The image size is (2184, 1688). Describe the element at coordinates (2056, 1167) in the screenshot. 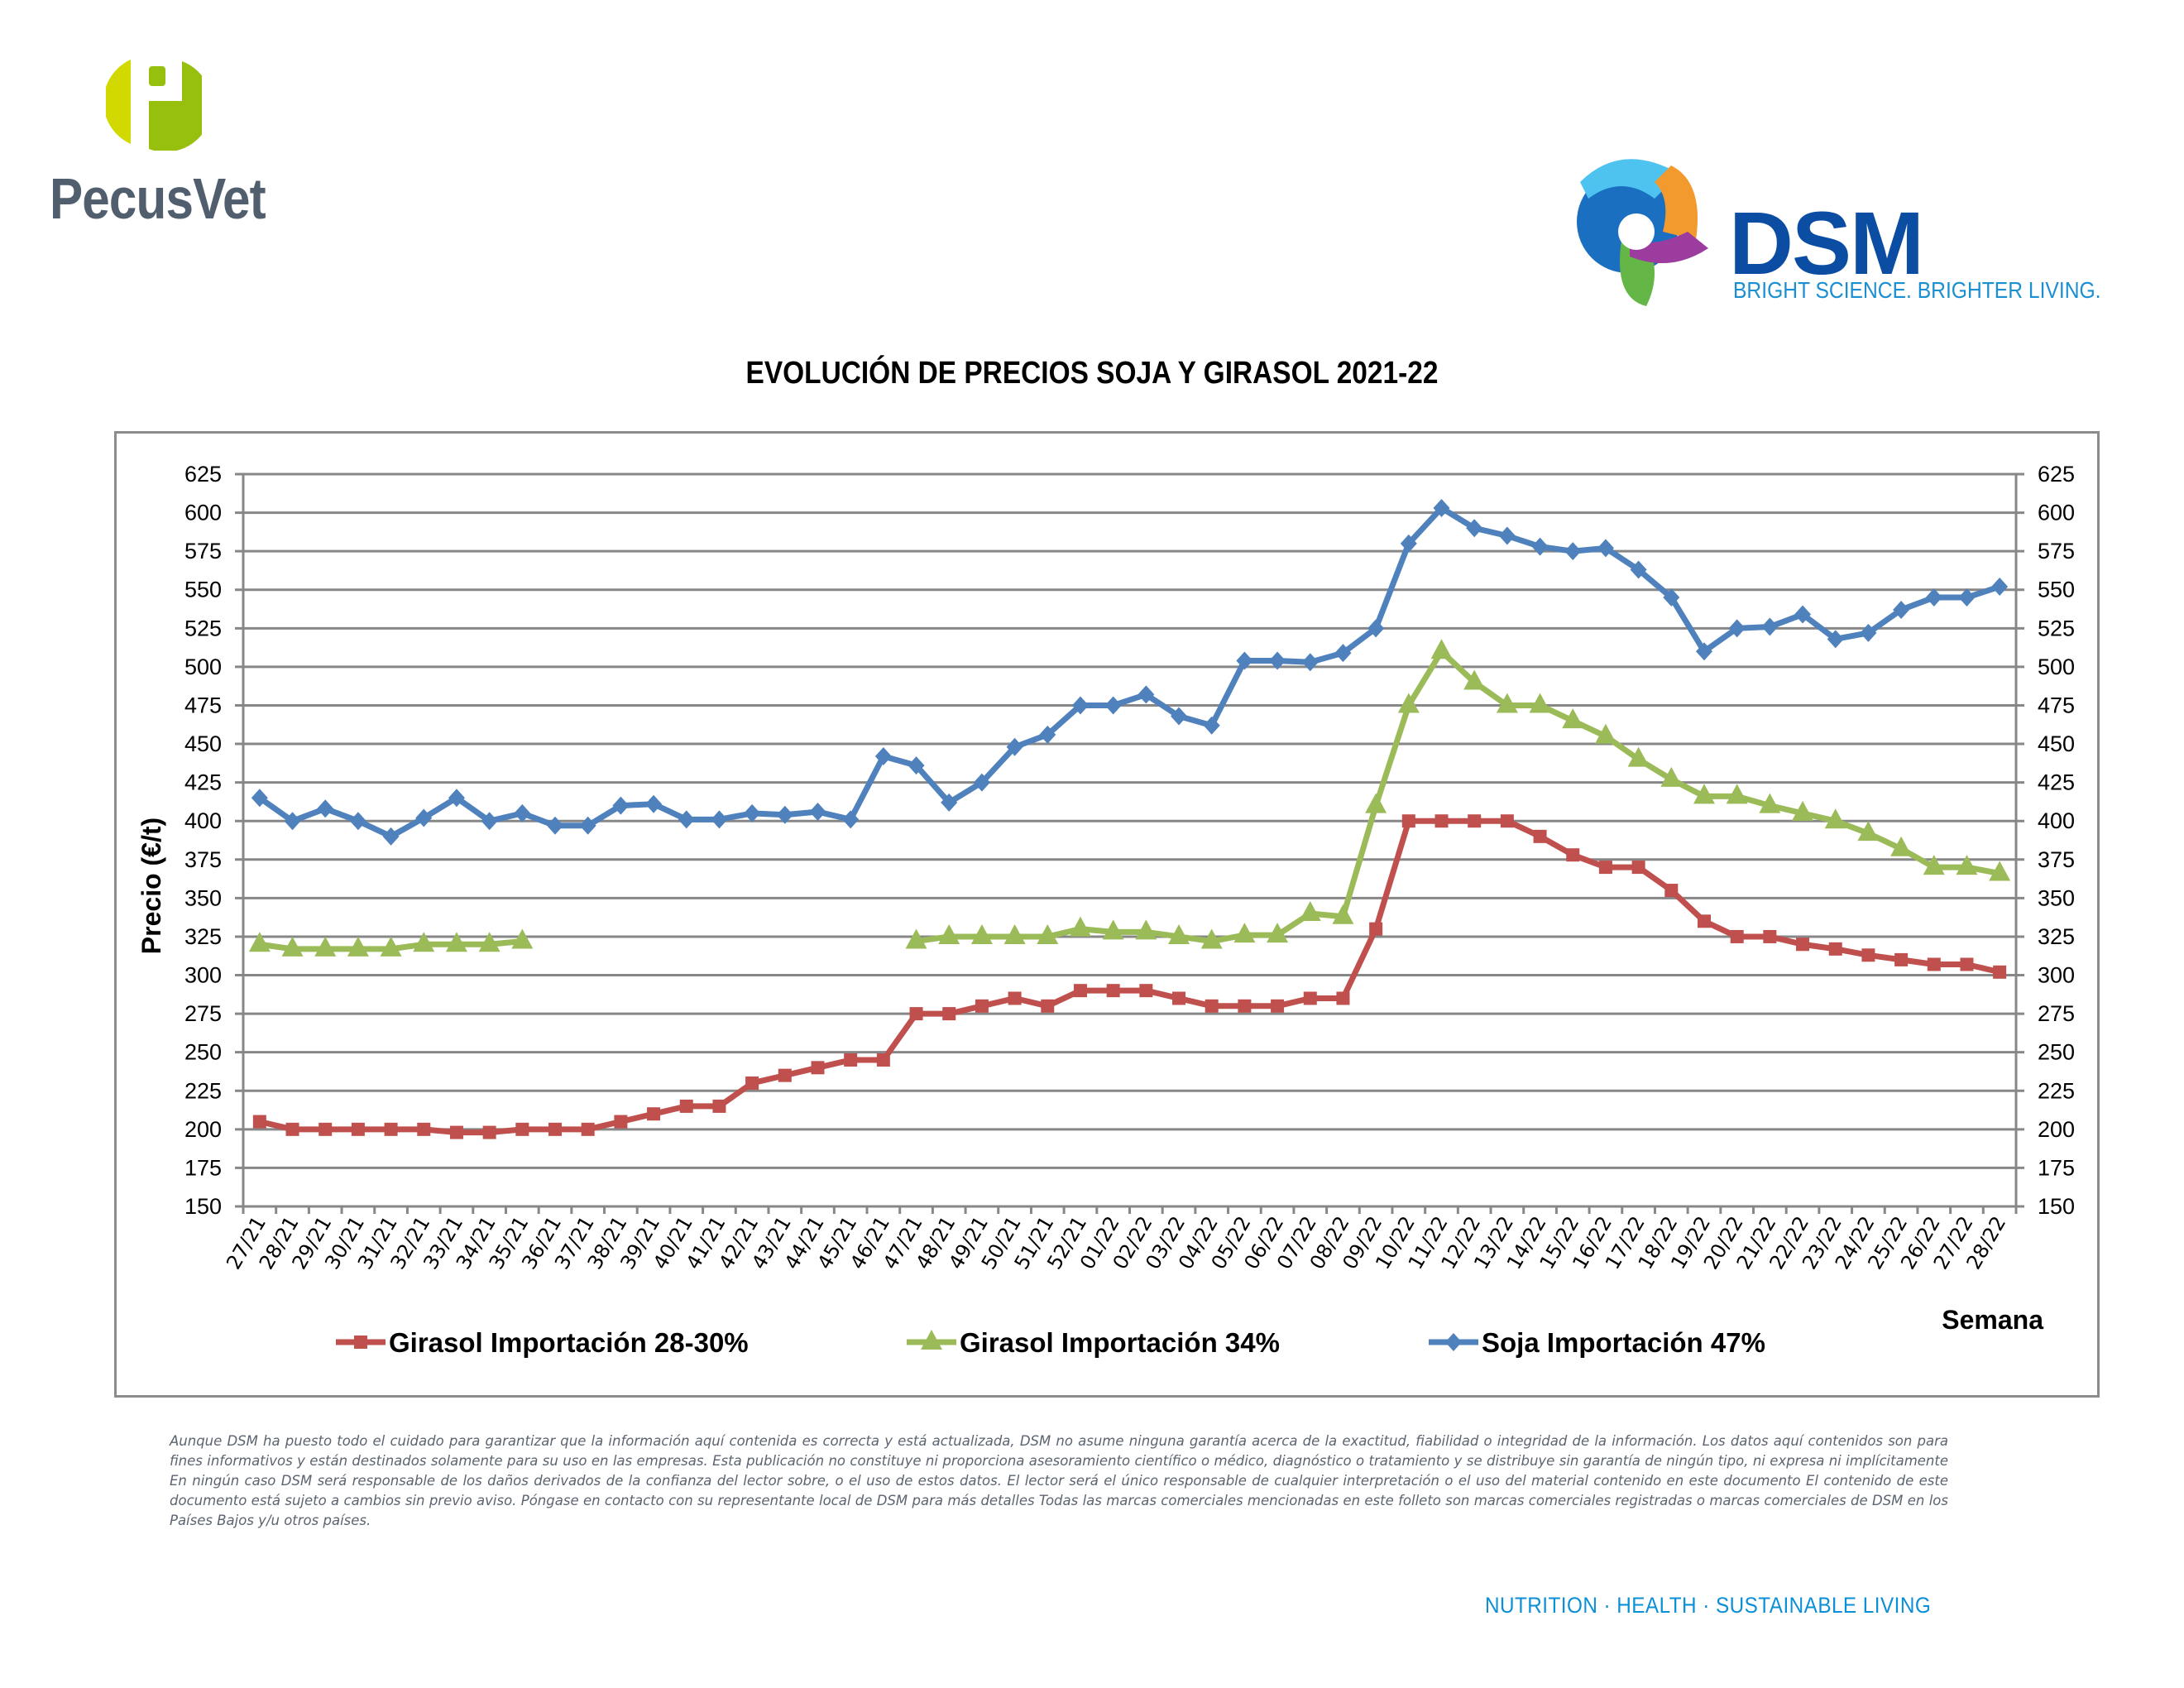

I see `y-tick-label-right: 175` at that location.